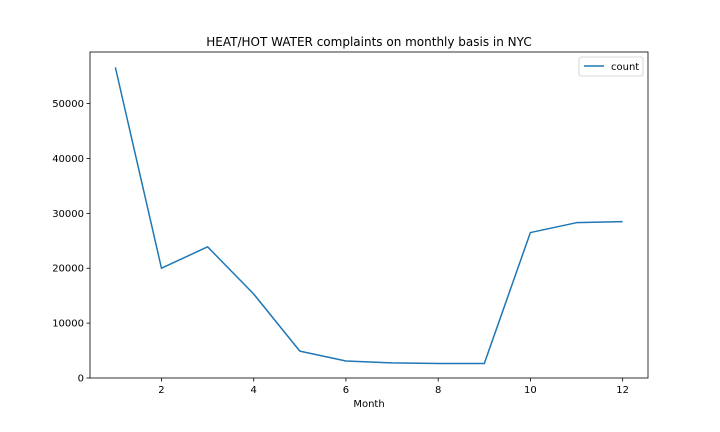  I want to click on y-tick-label: 30000, so click(68, 214).